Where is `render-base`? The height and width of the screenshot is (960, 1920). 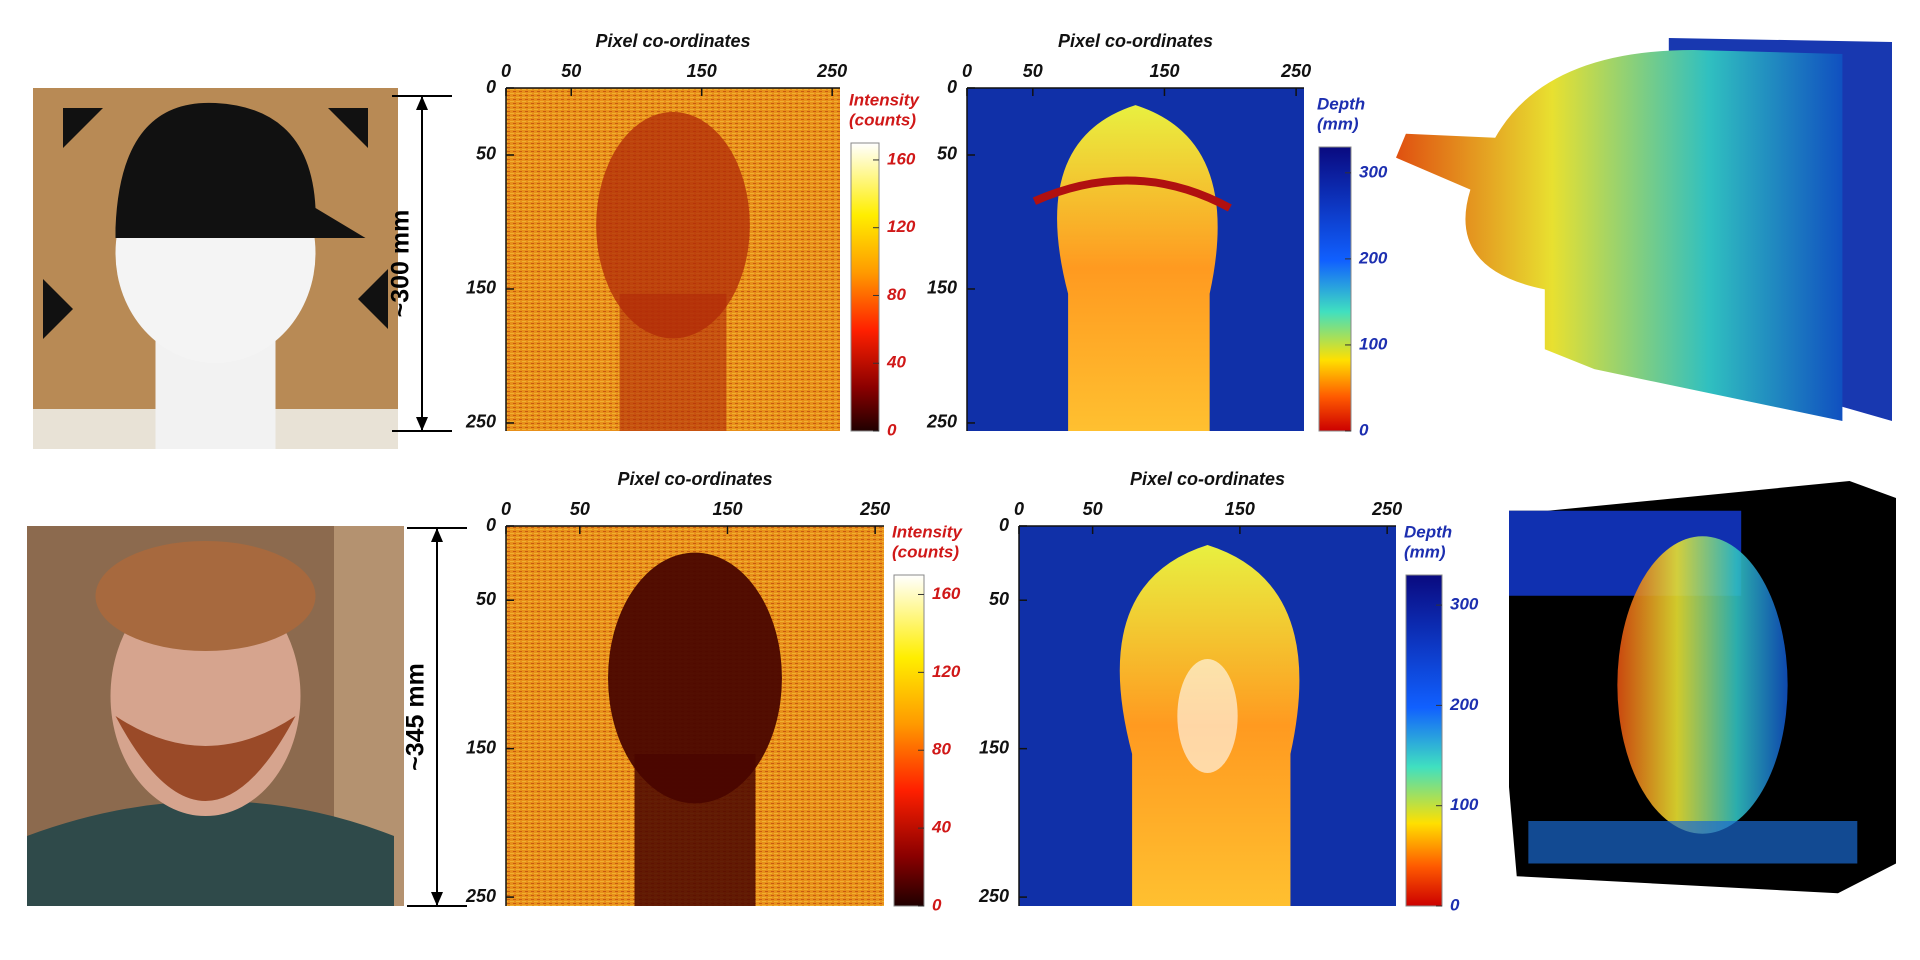 render-base is located at coordinates (1693, 842).